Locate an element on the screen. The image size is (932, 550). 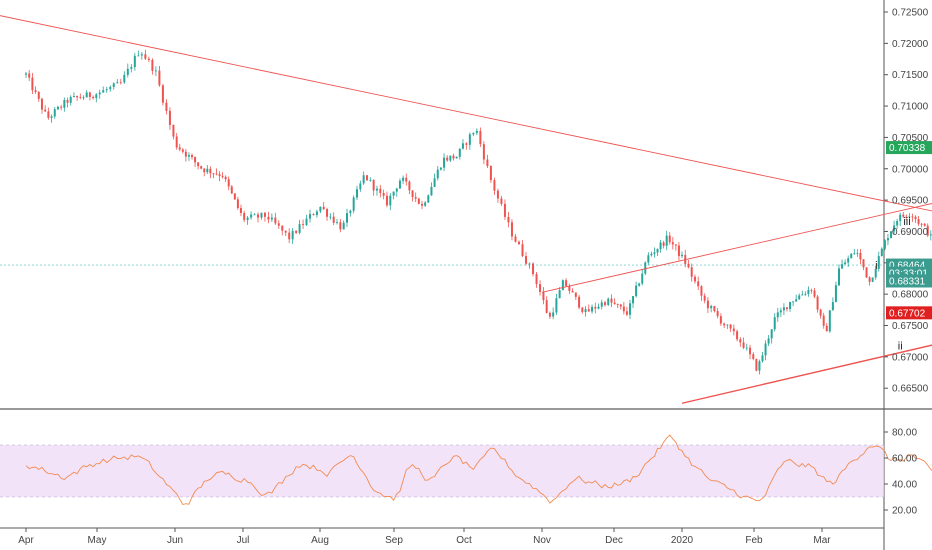
oscillator-tick-label: 60.00 is located at coordinates (904, 459).